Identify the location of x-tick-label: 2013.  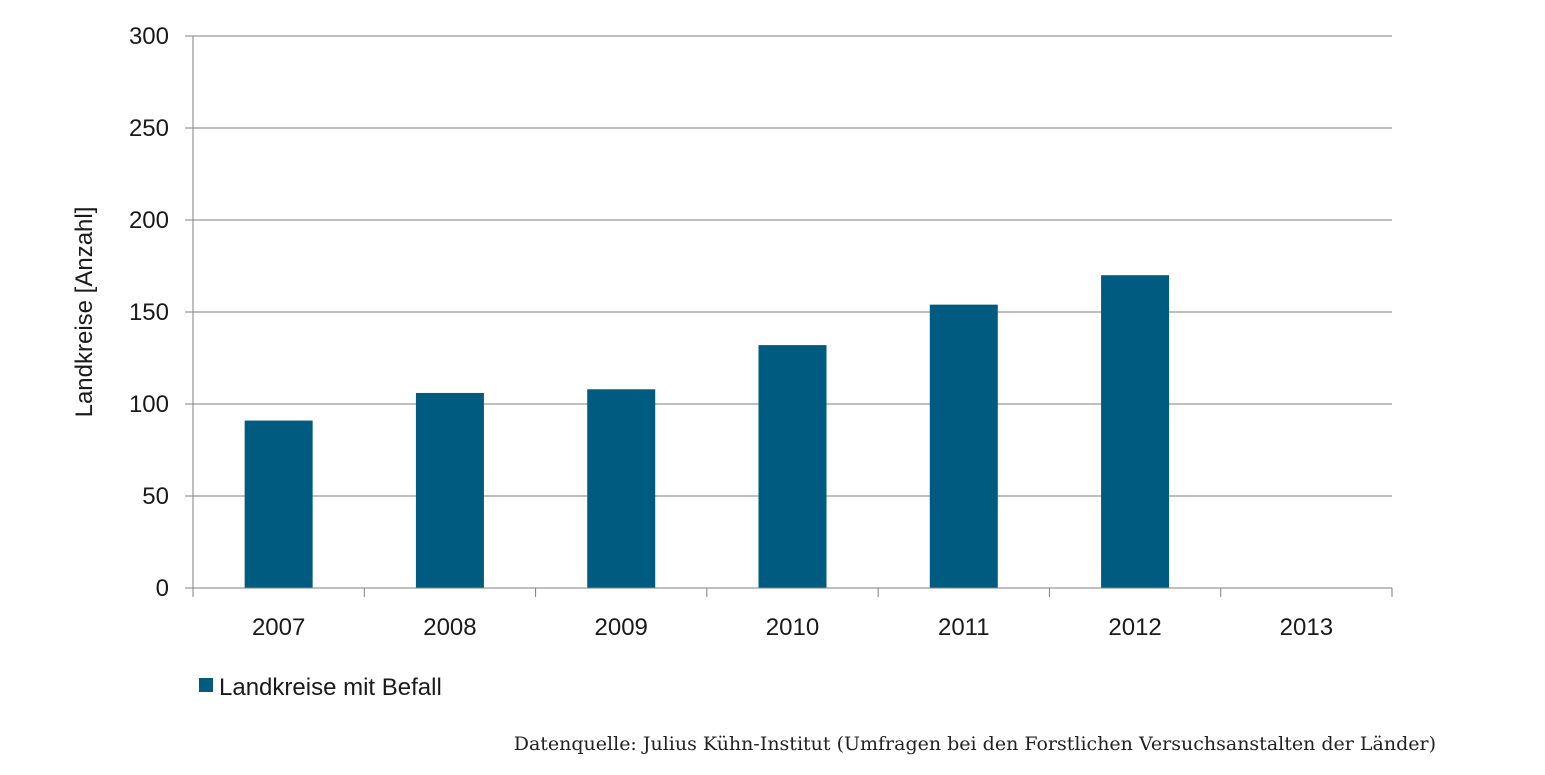
(1306, 627).